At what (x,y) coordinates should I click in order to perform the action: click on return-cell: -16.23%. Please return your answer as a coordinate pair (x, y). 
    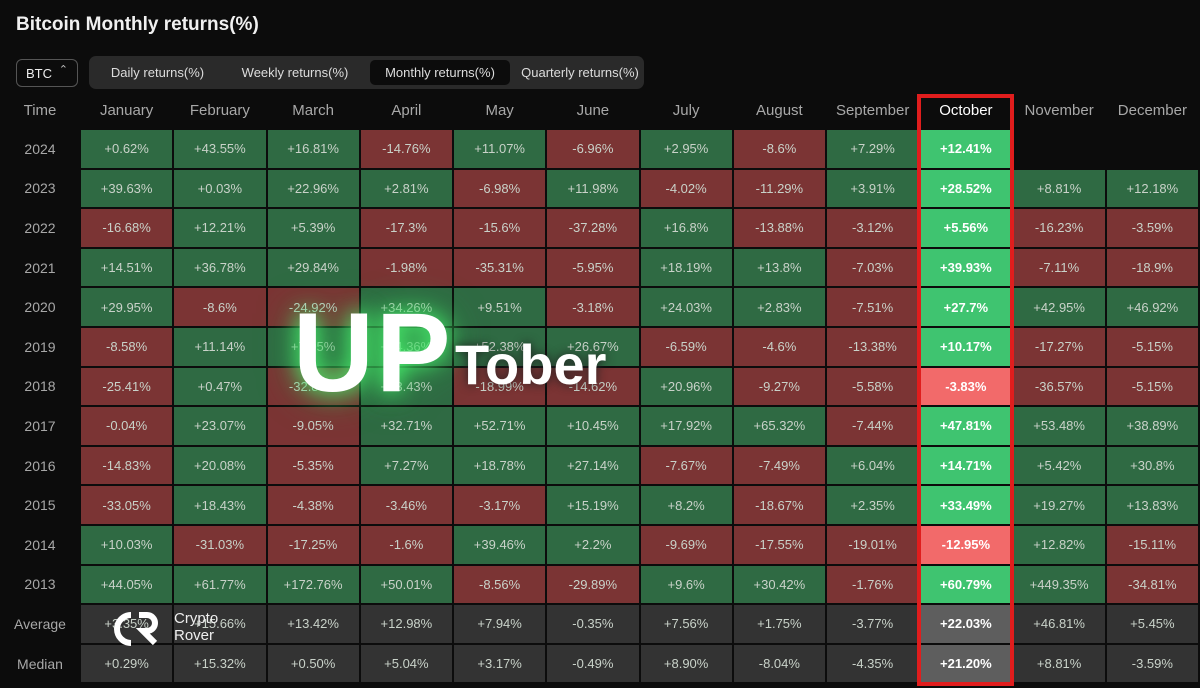
    Looking at the image, I should click on (1059, 228).